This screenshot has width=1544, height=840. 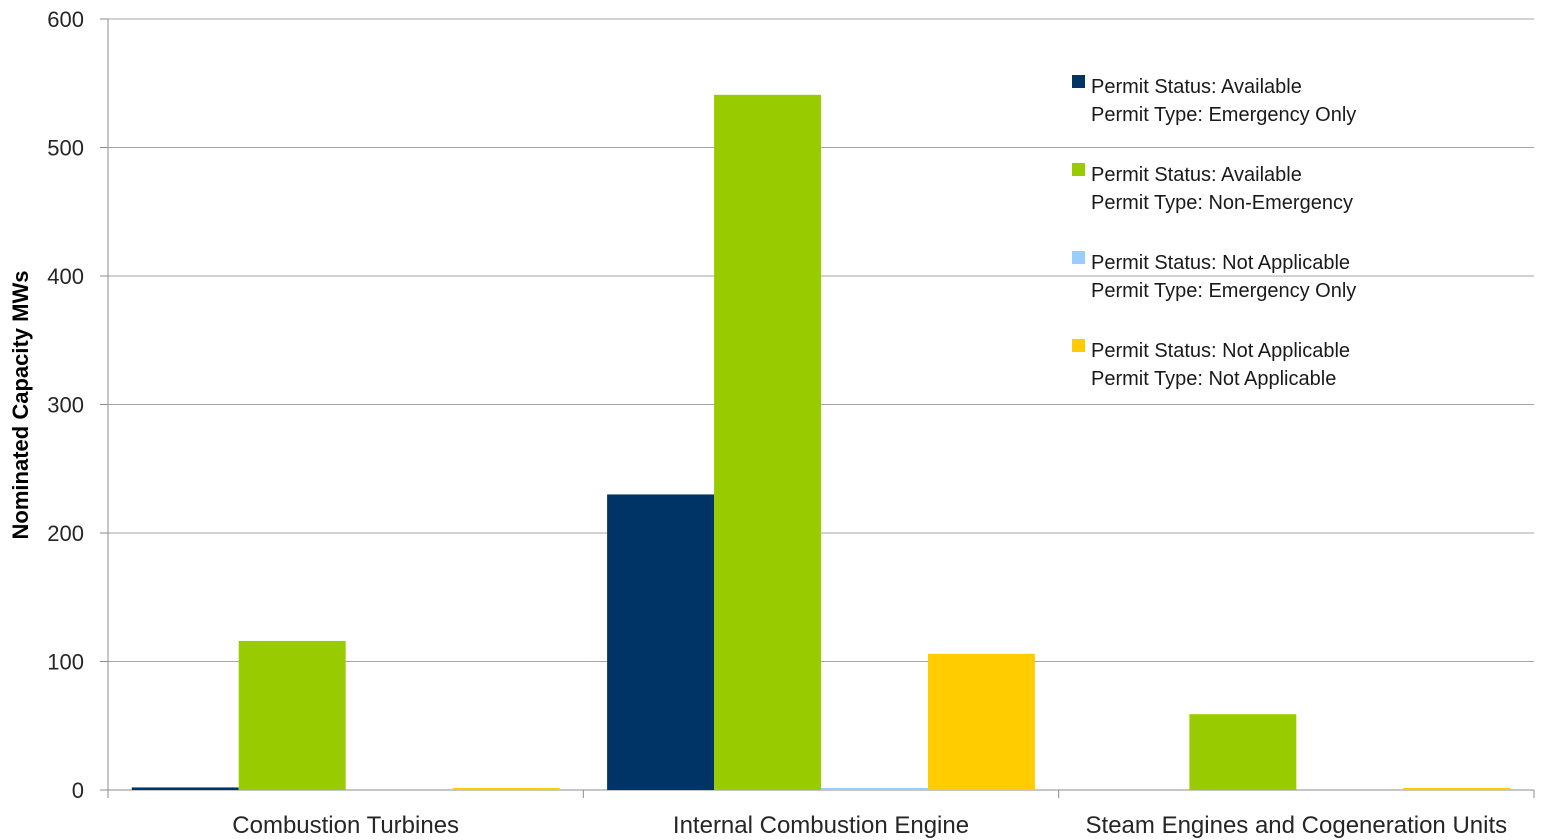 What do you see at coordinates (65, 276) in the screenshot?
I see `y-tick-label: 400` at bounding box center [65, 276].